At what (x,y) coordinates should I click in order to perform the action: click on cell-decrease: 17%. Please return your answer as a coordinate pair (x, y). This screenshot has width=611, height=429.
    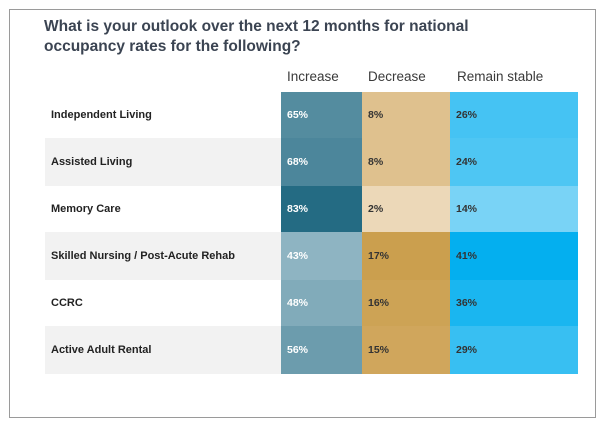
    Looking at the image, I should click on (406, 256).